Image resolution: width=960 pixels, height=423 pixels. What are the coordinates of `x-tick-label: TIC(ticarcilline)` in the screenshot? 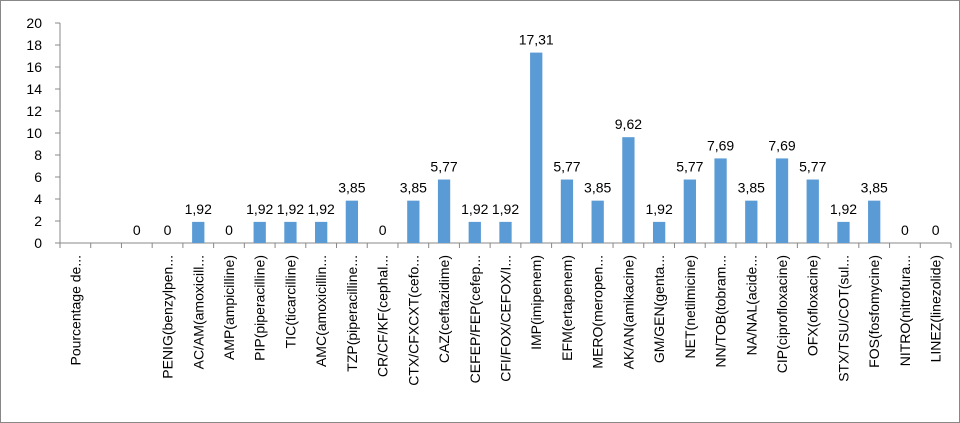 It's located at (290, 301).